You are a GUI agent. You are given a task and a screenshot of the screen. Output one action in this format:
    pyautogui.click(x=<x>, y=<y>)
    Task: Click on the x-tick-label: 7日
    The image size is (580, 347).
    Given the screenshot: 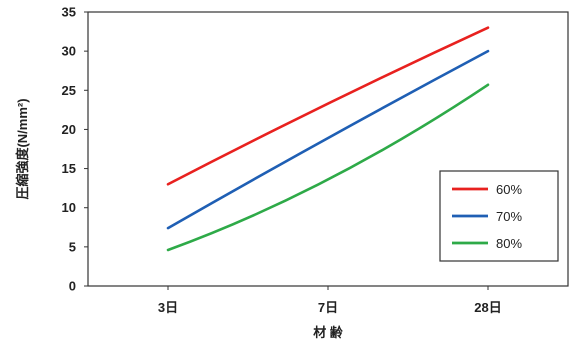 What is the action you would take?
    pyautogui.click(x=328, y=307)
    